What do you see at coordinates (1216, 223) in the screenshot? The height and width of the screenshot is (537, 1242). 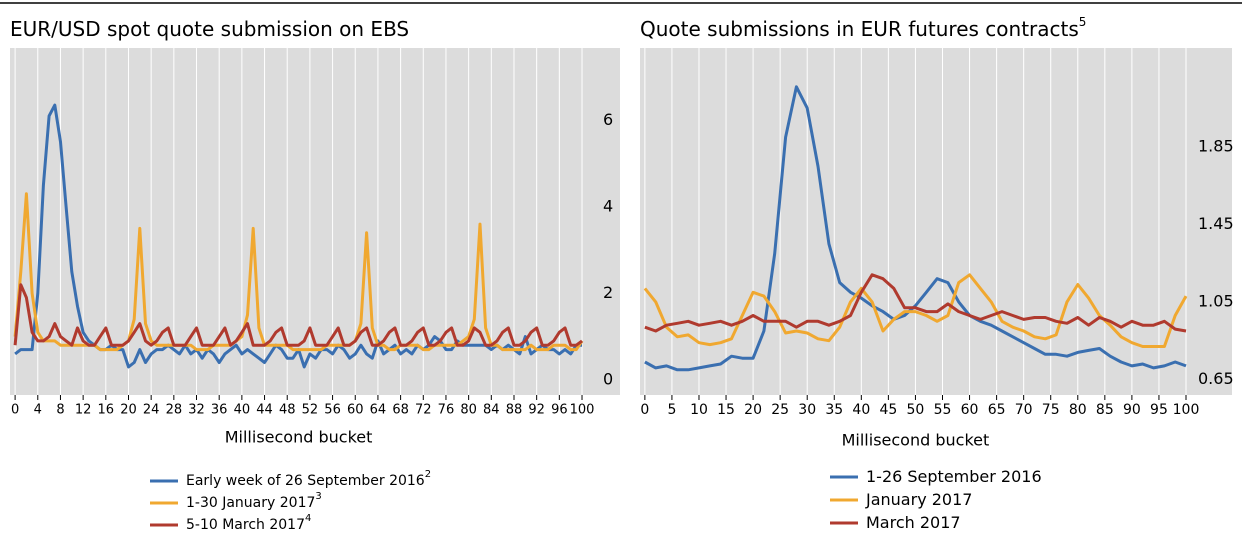 I see `y-tick-label: 1.45` at bounding box center [1216, 223].